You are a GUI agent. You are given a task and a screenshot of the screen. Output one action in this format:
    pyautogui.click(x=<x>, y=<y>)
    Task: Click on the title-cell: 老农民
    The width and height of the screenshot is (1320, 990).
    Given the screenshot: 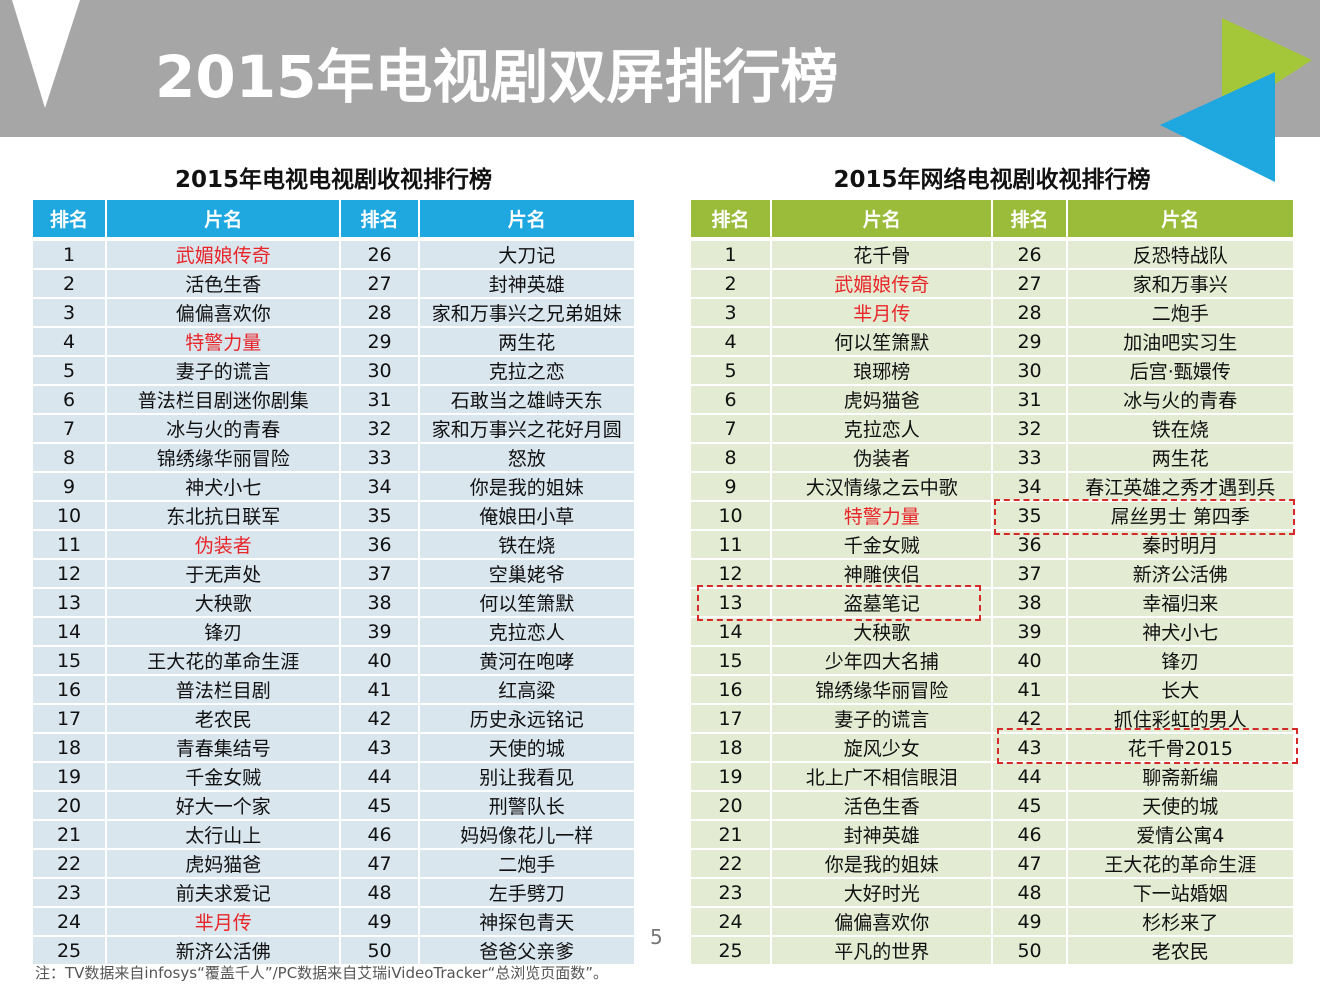 What is the action you would take?
    pyautogui.click(x=1181, y=951)
    